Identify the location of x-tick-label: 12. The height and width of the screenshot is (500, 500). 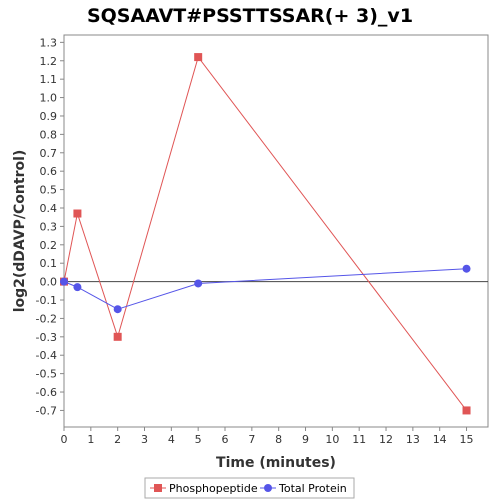
(386, 439).